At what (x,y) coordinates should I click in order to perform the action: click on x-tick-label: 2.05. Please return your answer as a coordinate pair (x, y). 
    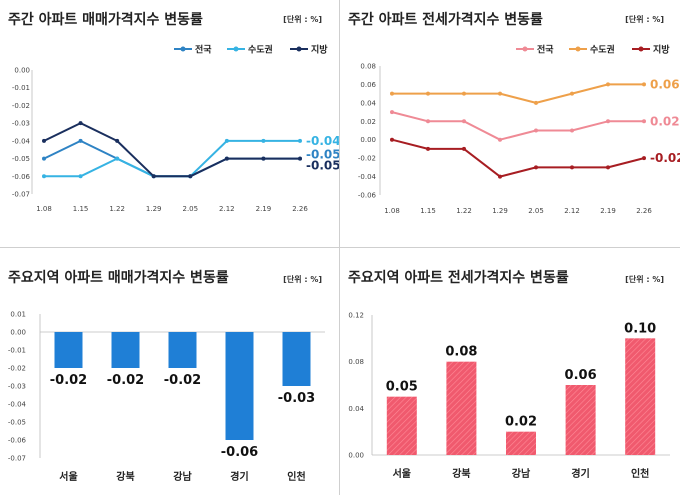
    Looking at the image, I should click on (536, 211).